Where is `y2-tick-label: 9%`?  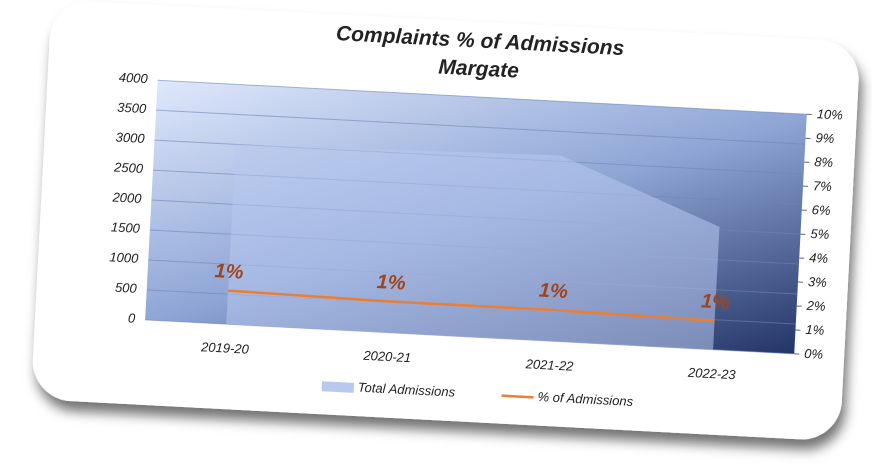 y2-tick-label: 9% is located at coordinates (825, 138).